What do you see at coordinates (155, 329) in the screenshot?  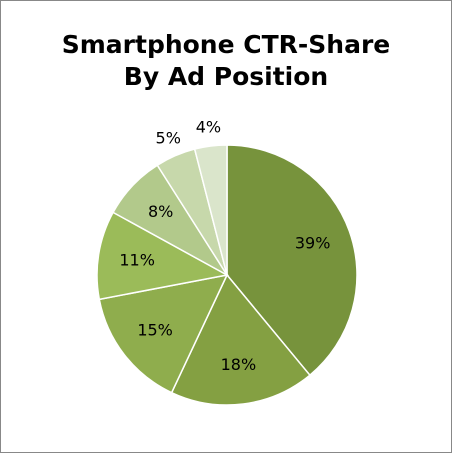 I see `data-label: 15%` at bounding box center [155, 329].